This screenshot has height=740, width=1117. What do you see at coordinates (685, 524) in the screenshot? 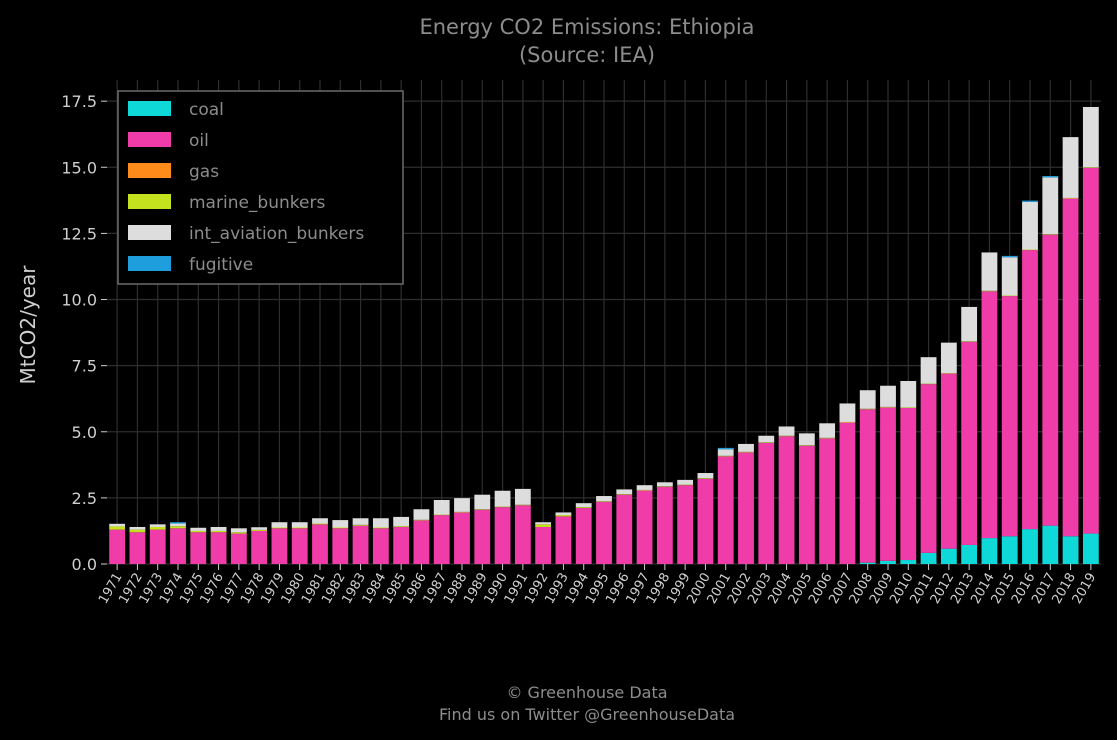
I see `bar-segment-oil-1999` at bounding box center [685, 524].